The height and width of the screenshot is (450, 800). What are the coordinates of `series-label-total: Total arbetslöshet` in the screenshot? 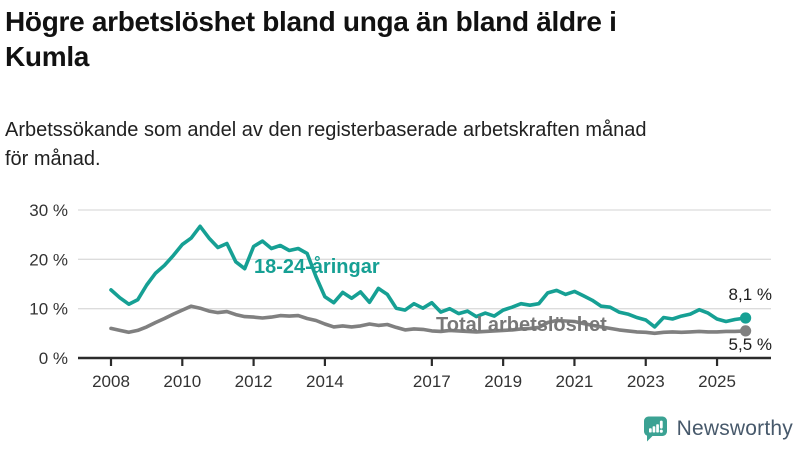 It's located at (521, 325).